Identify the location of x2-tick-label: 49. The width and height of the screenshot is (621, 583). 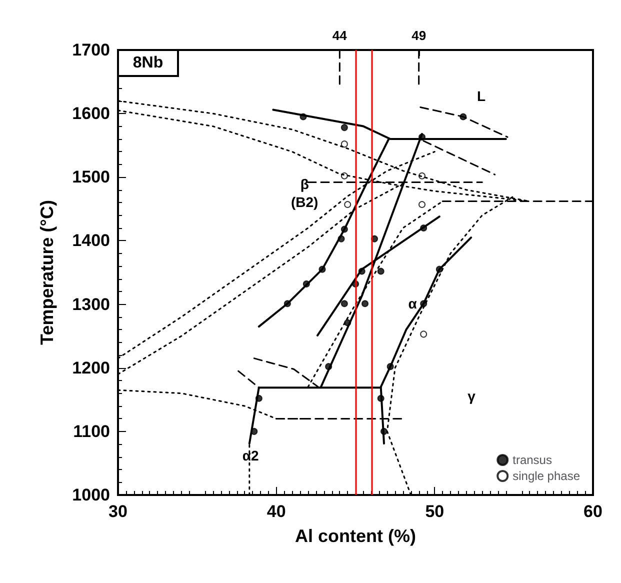
(419, 35).